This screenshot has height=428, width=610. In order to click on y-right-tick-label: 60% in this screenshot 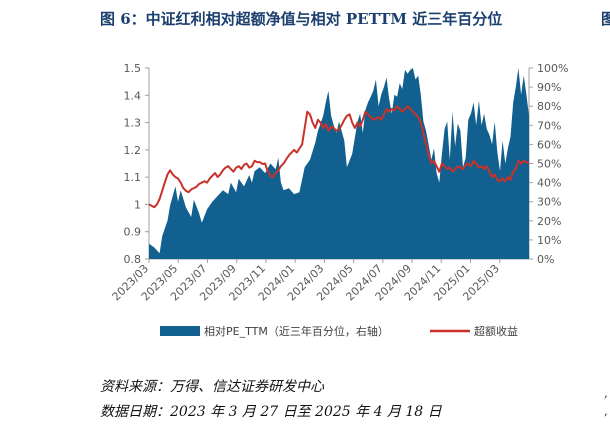, I will do `click(549, 144)`.